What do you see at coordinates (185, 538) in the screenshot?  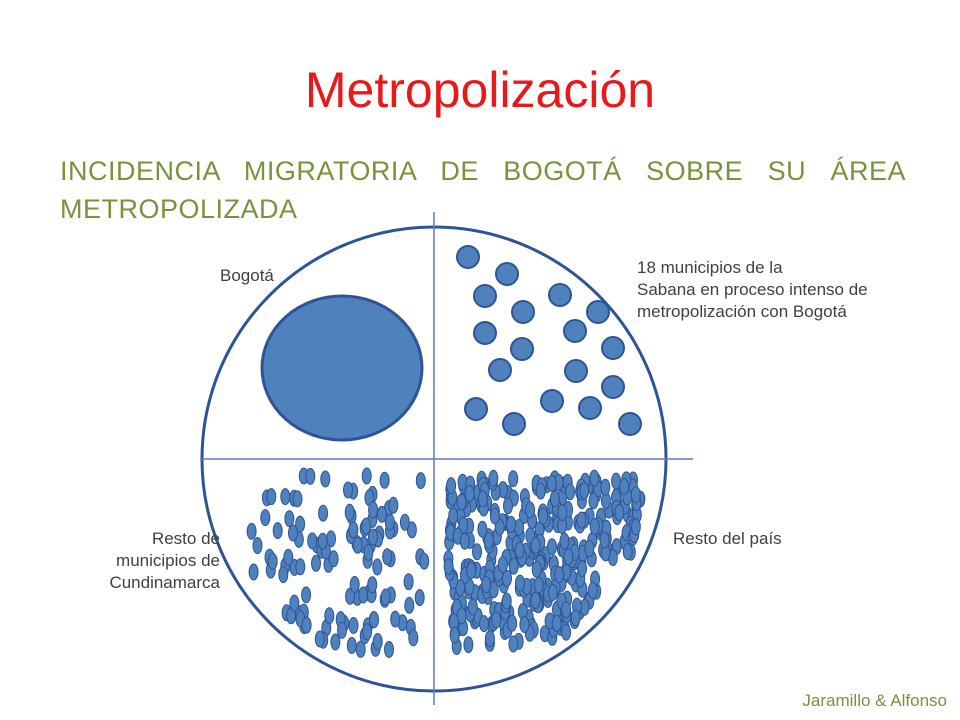 I see `cundinamarca-label-line-1: Resto de` at bounding box center [185, 538].